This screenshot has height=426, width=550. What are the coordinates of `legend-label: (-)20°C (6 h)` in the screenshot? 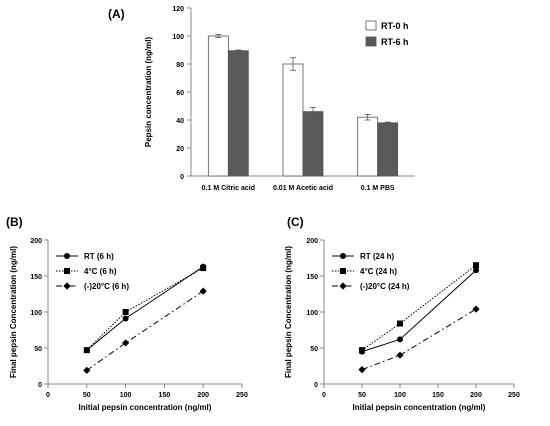 It's located at (106, 286).